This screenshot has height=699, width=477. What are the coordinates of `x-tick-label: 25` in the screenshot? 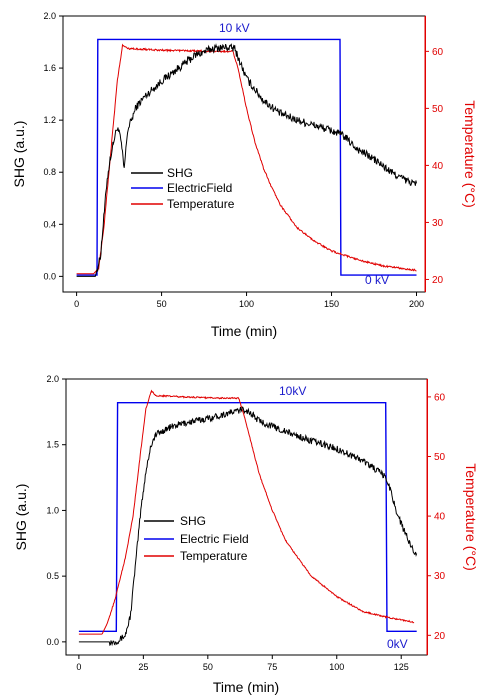 It's located at (143, 667).